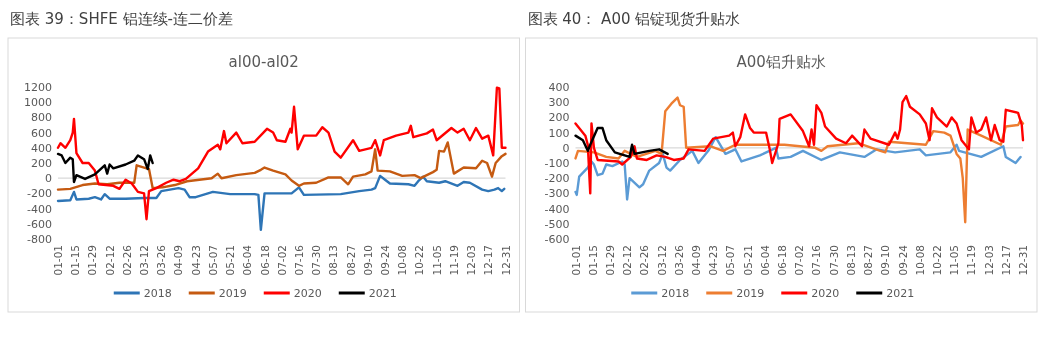 This screenshot has width=1047, height=349. Describe the element at coordinates (781, 62) in the screenshot. I see `chart-subtitle: A00铝升贴水` at that location.